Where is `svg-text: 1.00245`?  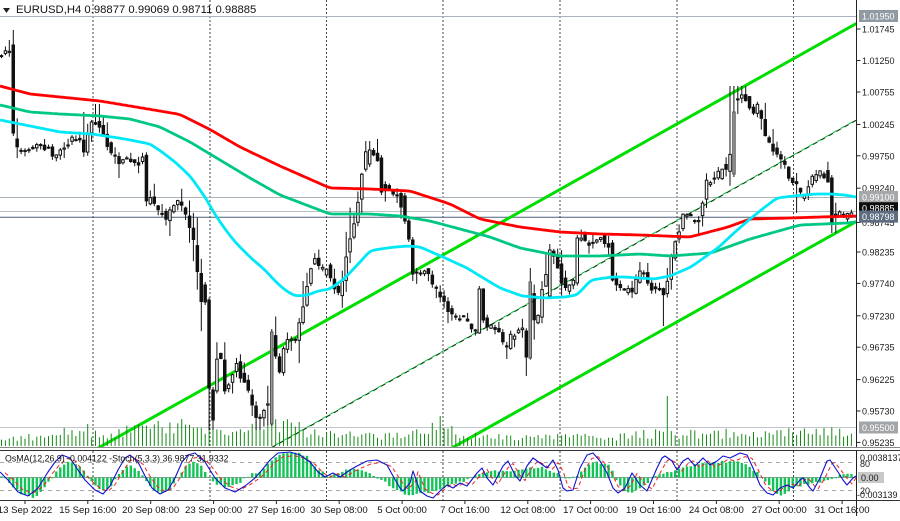
svg-text: 1.00245 is located at coordinates (878, 125).